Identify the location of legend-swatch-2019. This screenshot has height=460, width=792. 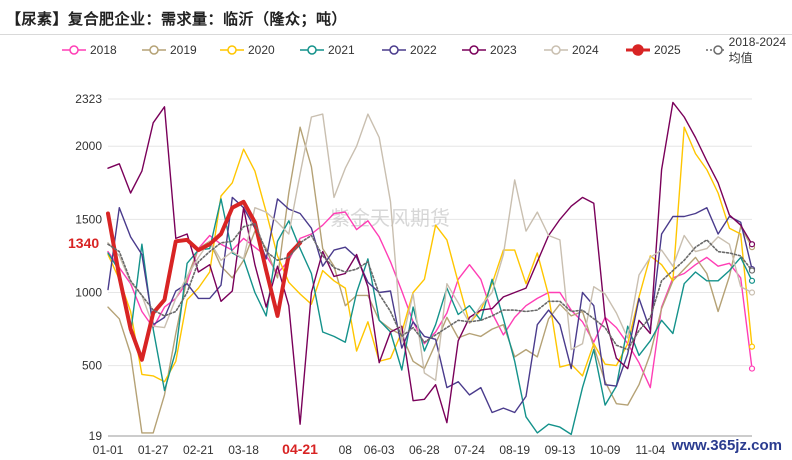
(154, 50).